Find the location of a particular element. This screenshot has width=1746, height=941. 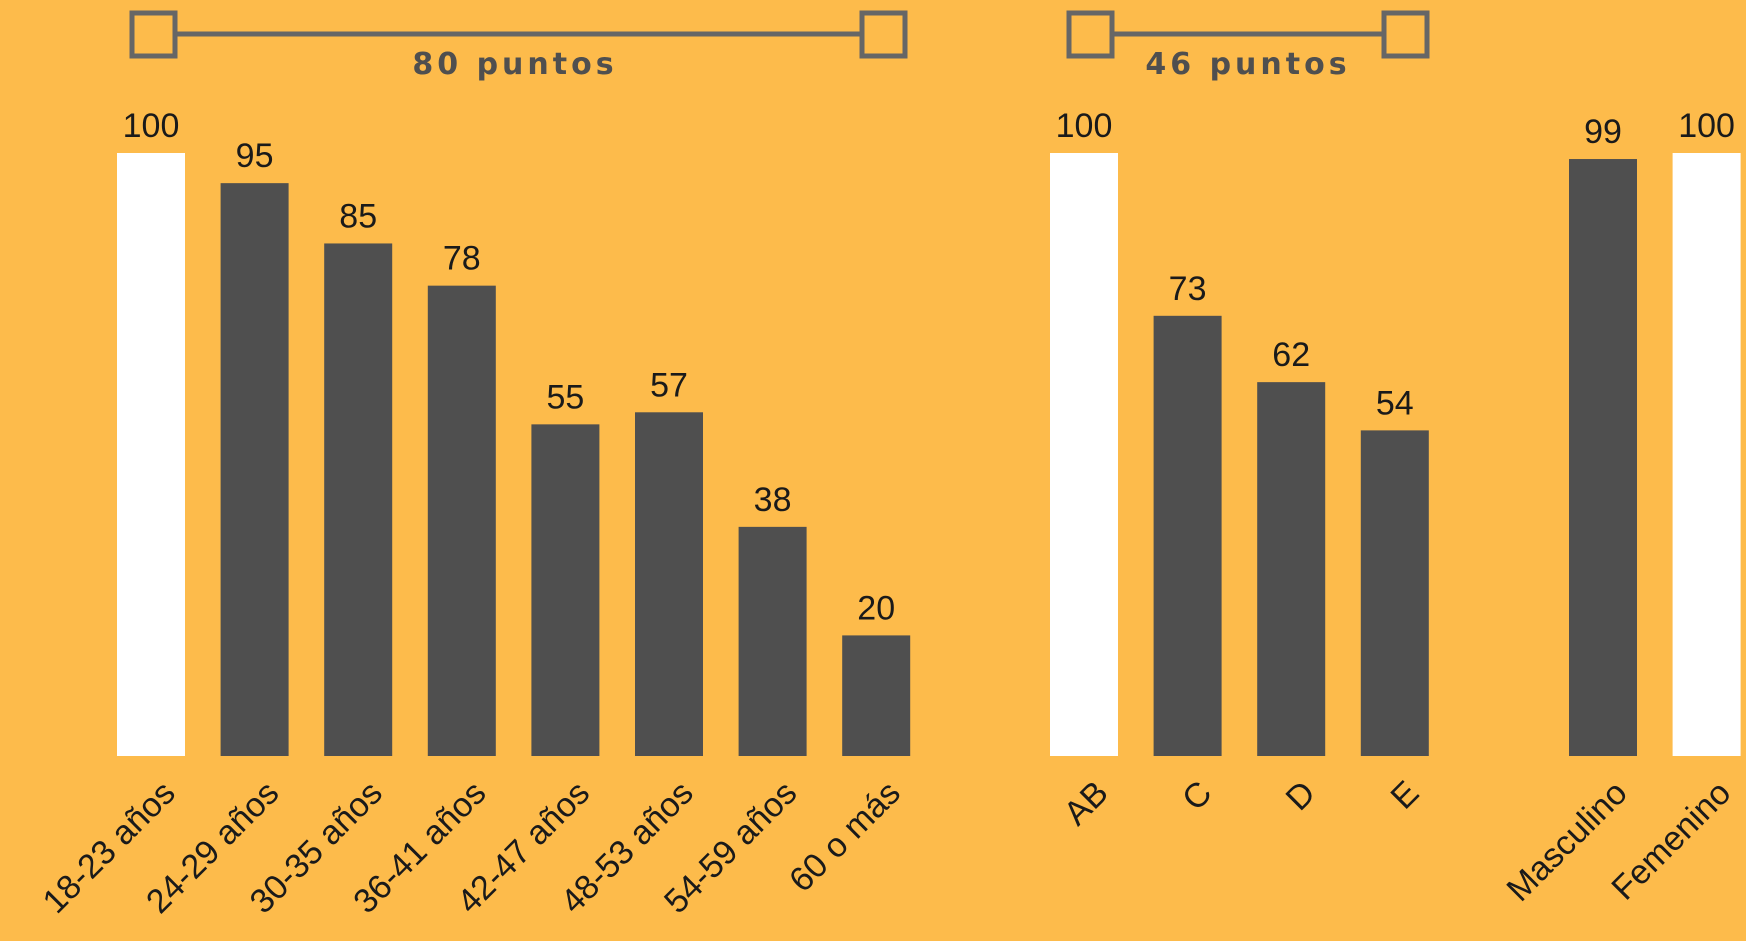

value-label-age-0: 100 is located at coordinates (151, 126).